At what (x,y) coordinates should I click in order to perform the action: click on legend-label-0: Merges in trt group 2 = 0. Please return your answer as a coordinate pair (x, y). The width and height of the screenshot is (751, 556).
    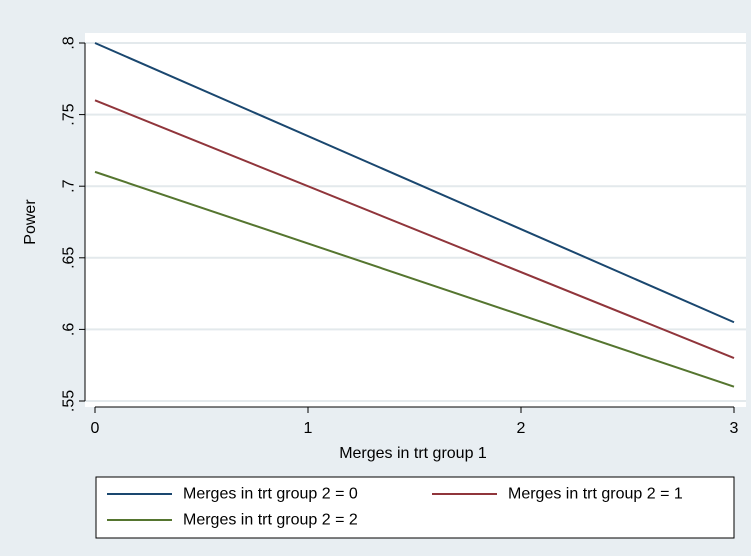
    Looking at the image, I should click on (270, 494).